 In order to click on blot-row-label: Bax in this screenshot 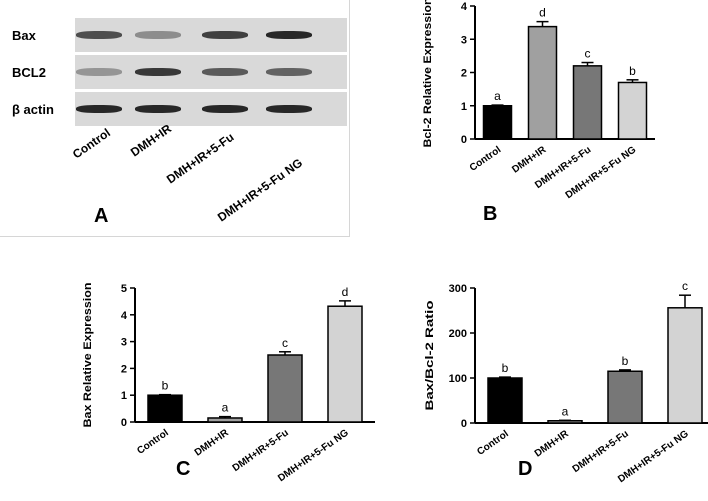, I will do `click(24, 35)`.